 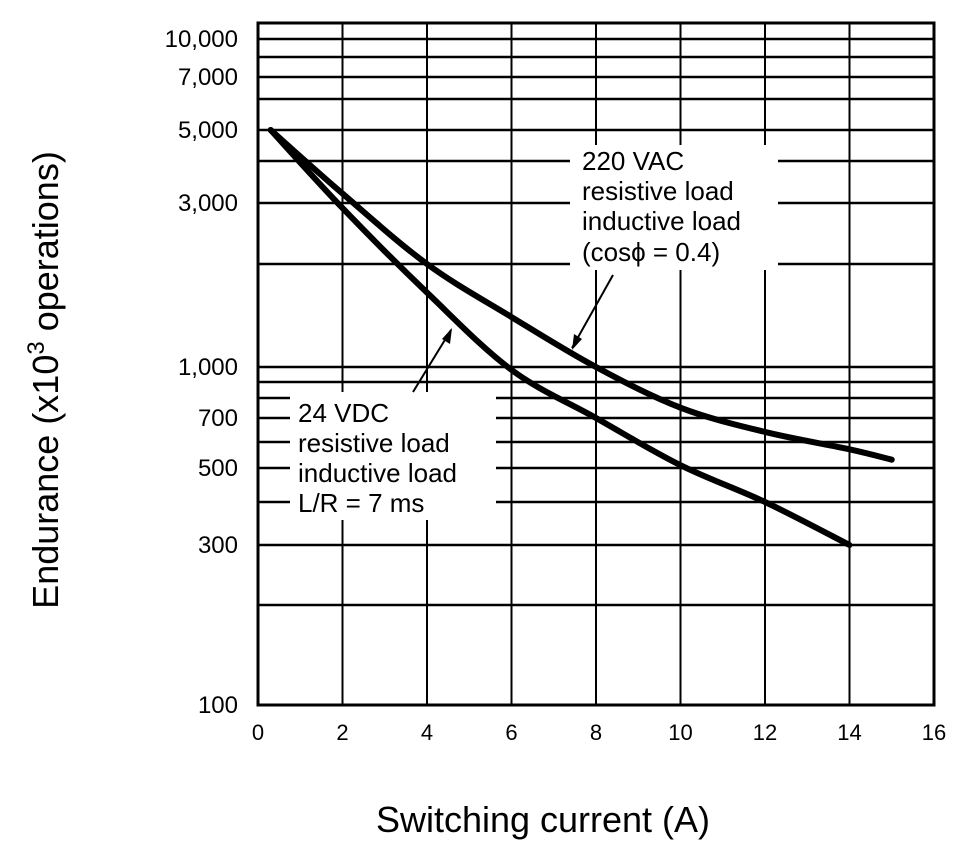 What do you see at coordinates (45, 482) in the screenshot?
I see `y-axis-label-main: Endurance (x10` at bounding box center [45, 482].